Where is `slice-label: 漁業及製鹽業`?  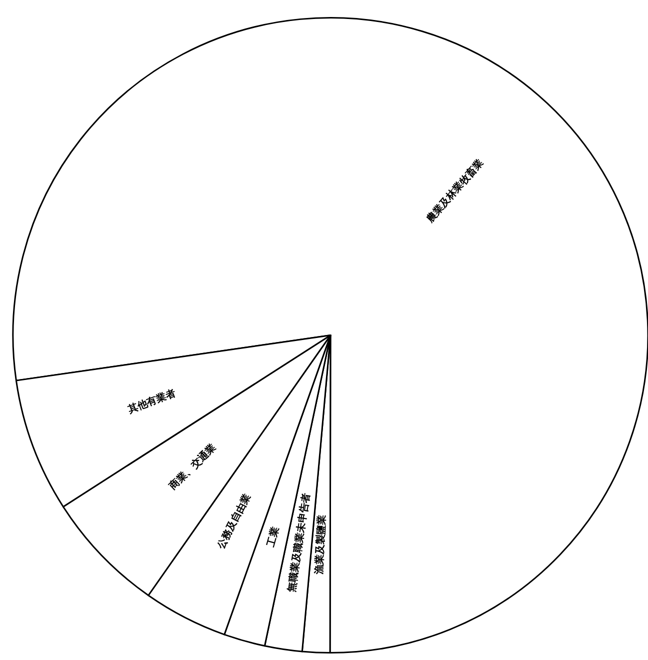
slice-label: 漁業及製鹽業 is located at coordinates (320, 545).